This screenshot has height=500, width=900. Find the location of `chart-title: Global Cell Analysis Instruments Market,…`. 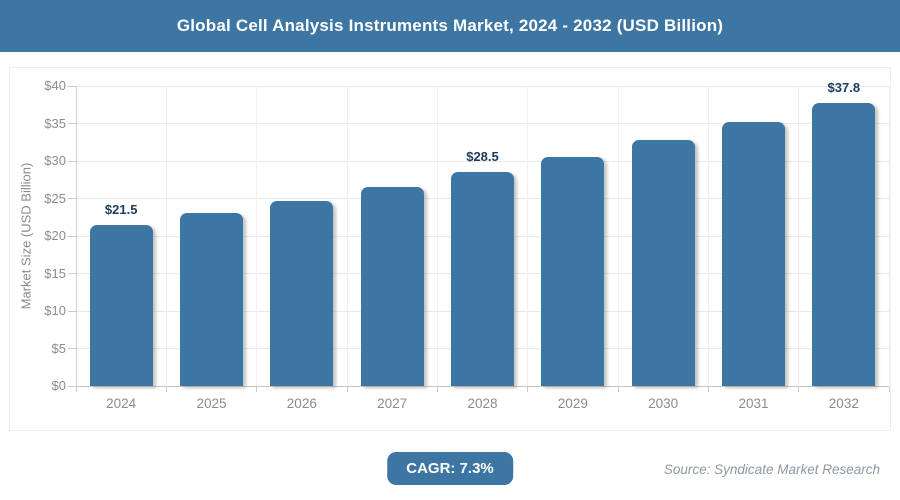

chart-title: Global Cell Analysis Instruments Market,… is located at coordinates (450, 25).